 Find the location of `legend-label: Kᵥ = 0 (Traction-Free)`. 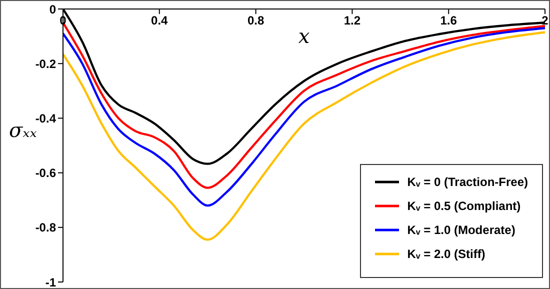

legend-label: Kᵥ = 0 (Traction-Free) is located at coordinates (467, 182).